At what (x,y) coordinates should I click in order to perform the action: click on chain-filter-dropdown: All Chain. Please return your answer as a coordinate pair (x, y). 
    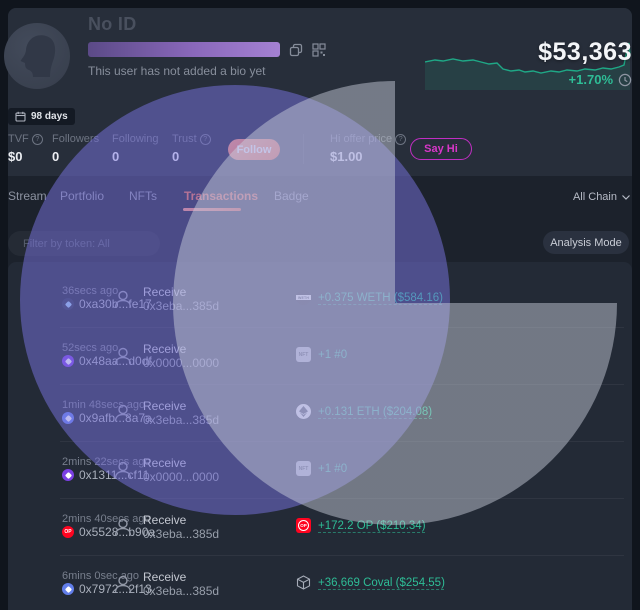
    Looking at the image, I should click on (585, 197).